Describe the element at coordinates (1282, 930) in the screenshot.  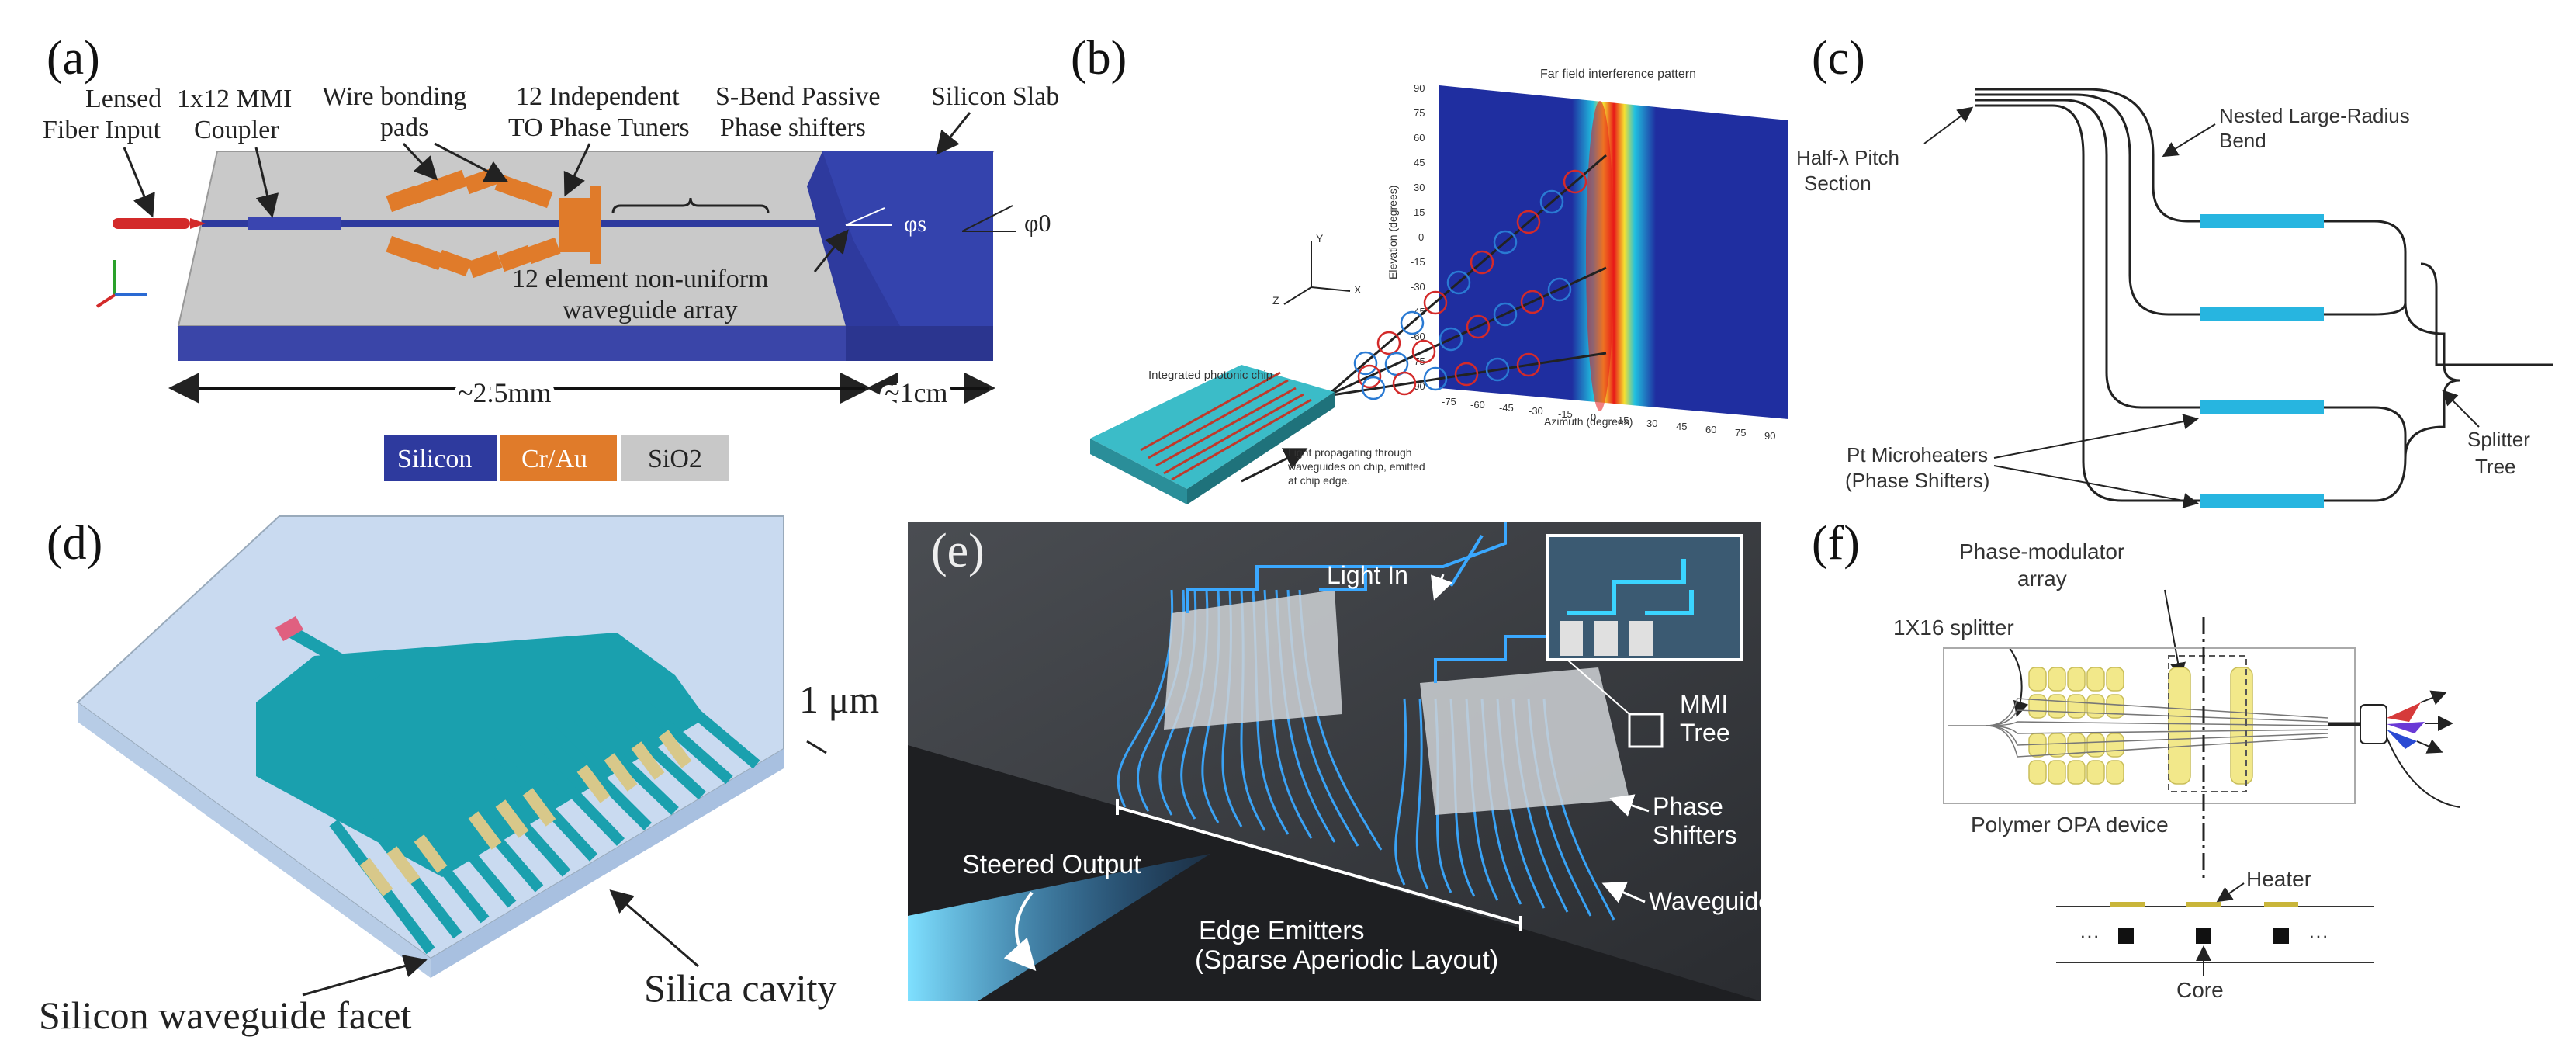
I see `edge-label-1: Edge Emitters` at that location.